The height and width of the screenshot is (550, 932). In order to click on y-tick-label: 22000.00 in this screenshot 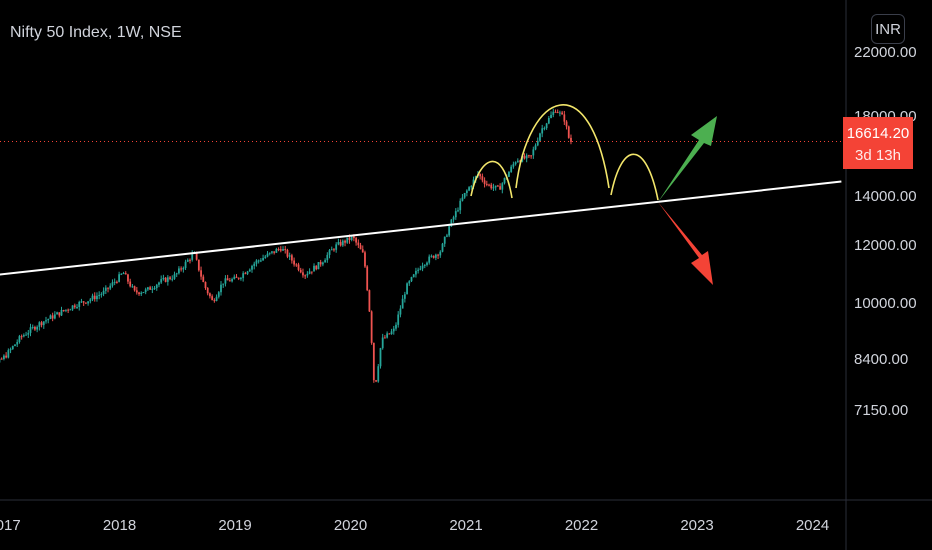, I will do `click(885, 52)`.